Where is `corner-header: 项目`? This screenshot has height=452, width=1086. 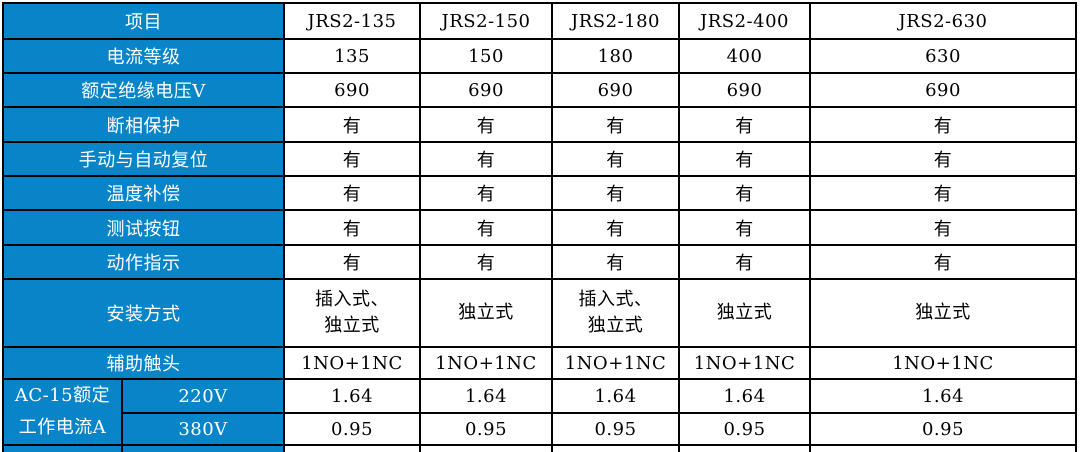 corner-header: 项目 is located at coordinates (143, 21).